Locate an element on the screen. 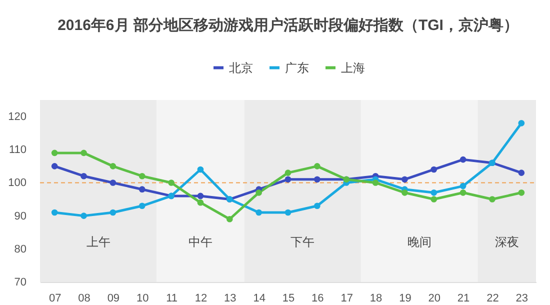 The image size is (550, 305). legend-label: 北京 is located at coordinates (241, 67).